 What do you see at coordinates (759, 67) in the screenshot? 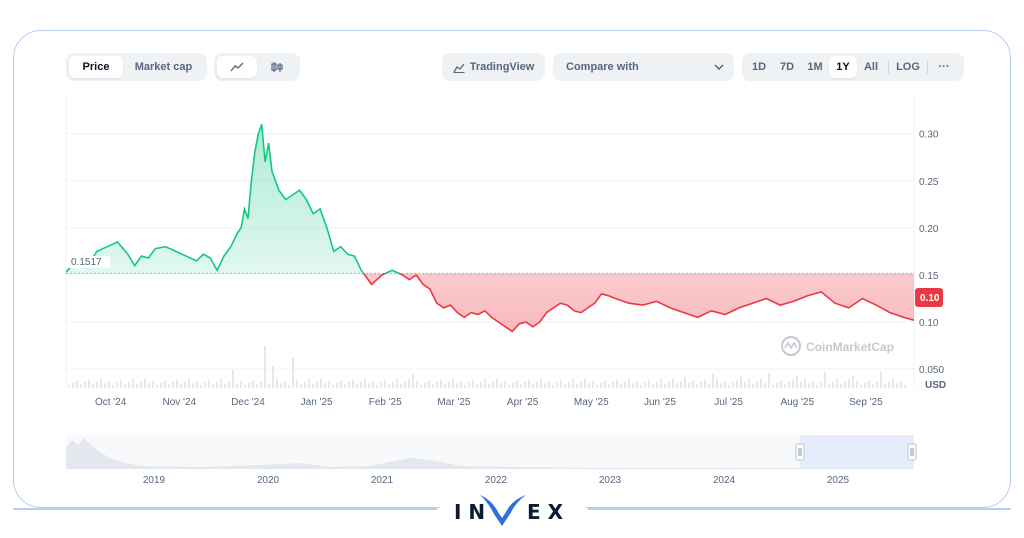
I see `range-1d: 1D` at bounding box center [759, 67].